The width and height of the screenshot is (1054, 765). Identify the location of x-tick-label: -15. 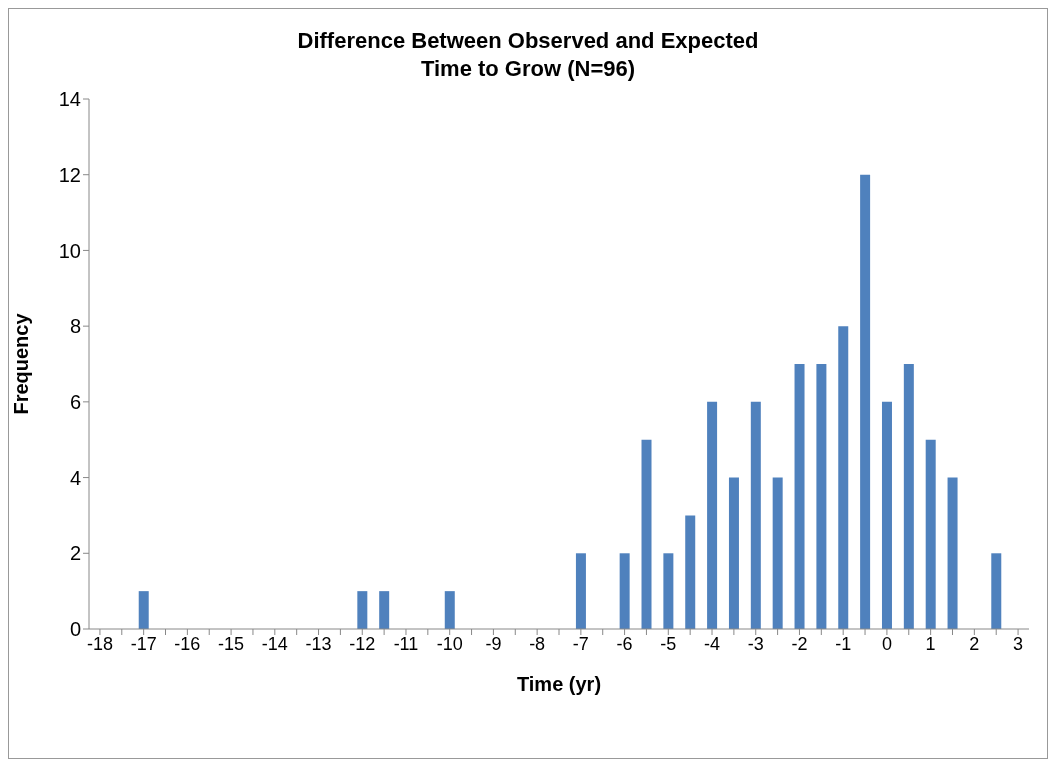
(231, 643).